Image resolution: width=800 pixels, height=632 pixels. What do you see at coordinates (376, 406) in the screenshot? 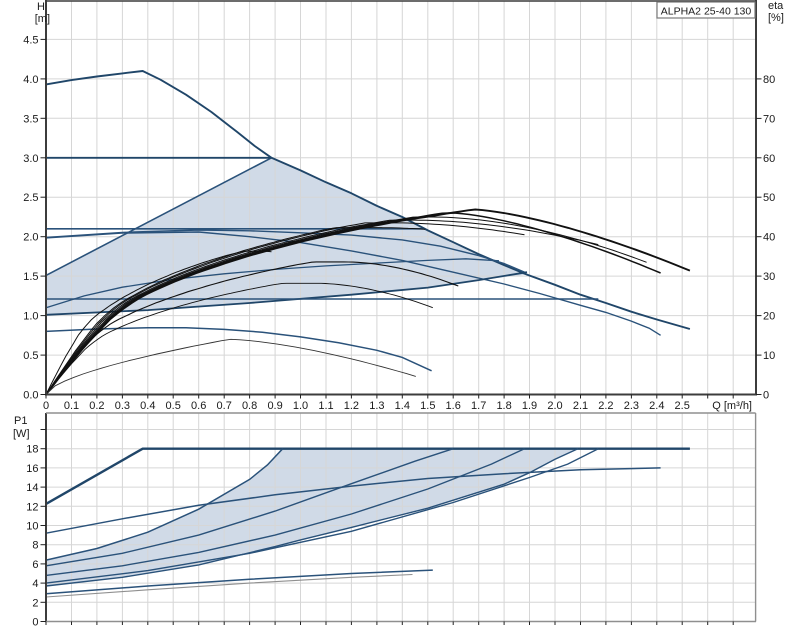
I see `svg-text: 1.3` at bounding box center [376, 406].